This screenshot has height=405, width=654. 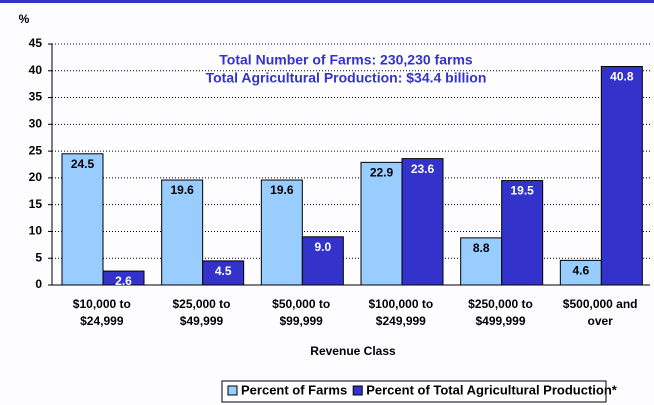 What do you see at coordinates (327, 1) in the screenshot?
I see `top-rule` at bounding box center [327, 1].